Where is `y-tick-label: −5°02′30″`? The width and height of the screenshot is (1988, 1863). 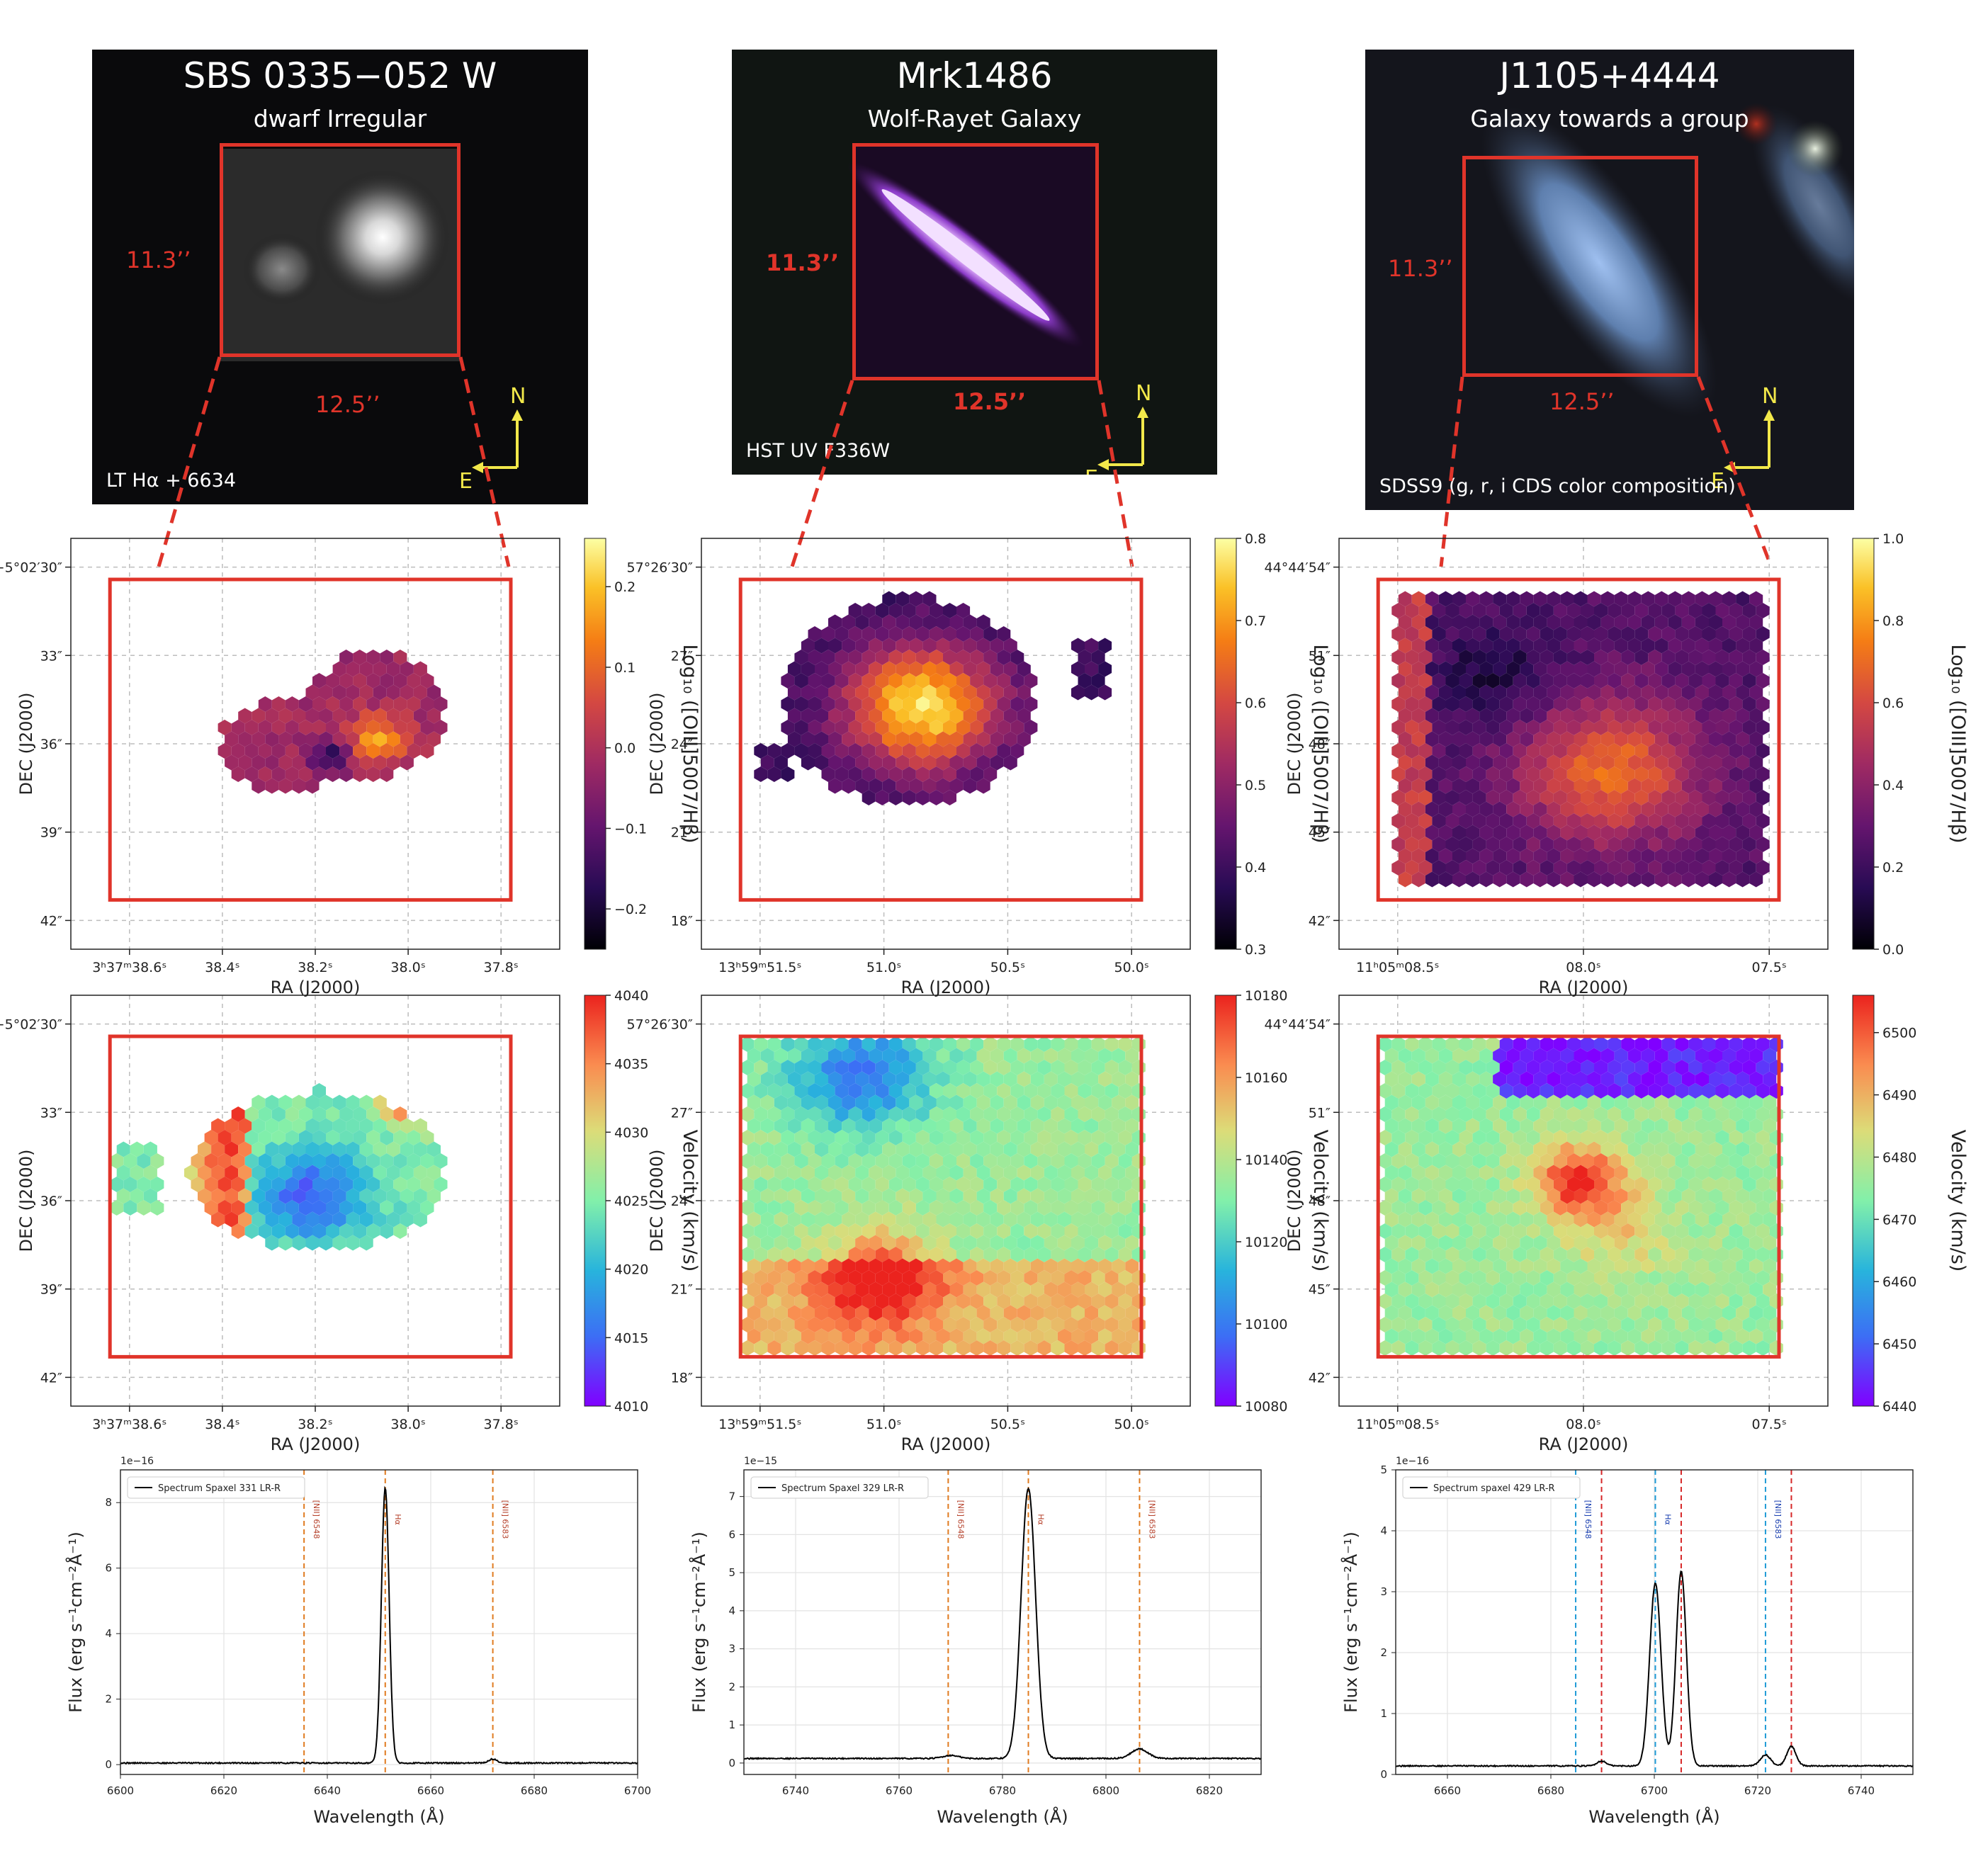 y-tick-label: −5°02′30″ is located at coordinates (31, 1025).